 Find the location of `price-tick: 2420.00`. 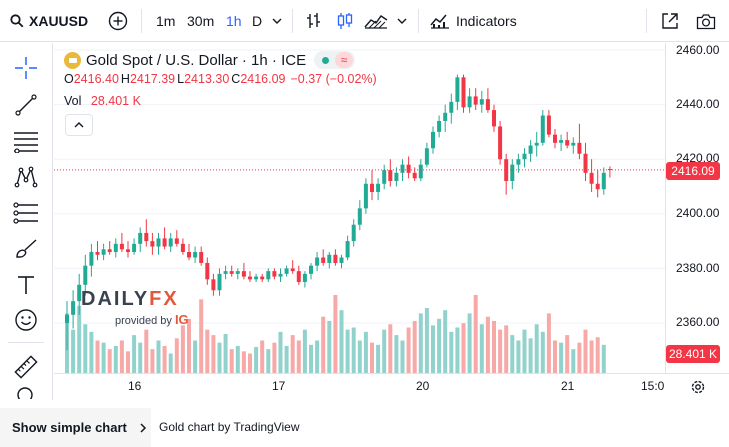

price-tick: 2420.00 is located at coordinates (698, 158).